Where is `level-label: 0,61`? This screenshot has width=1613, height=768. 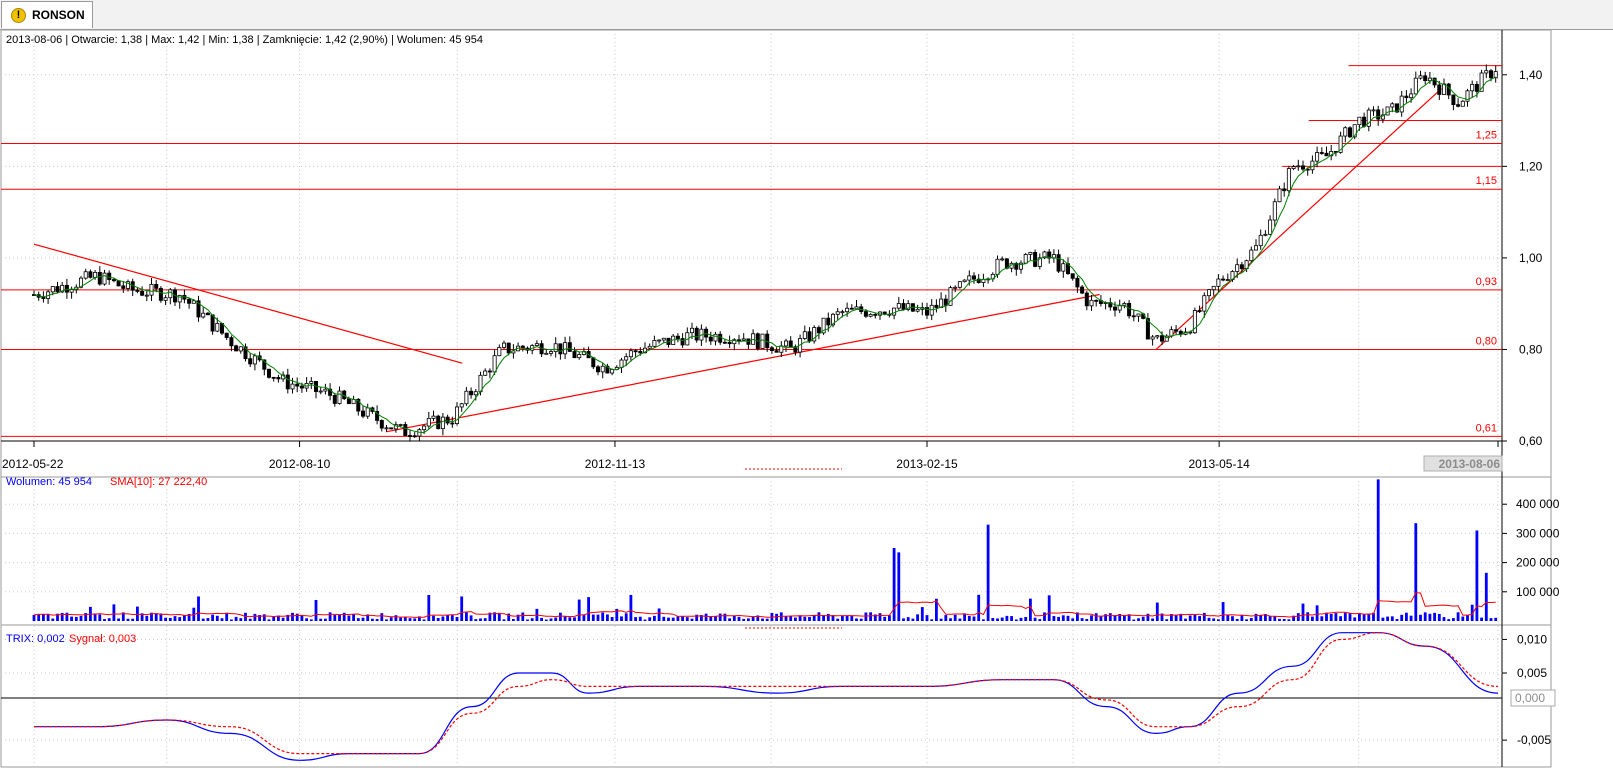 level-label: 0,61 is located at coordinates (1486, 428).